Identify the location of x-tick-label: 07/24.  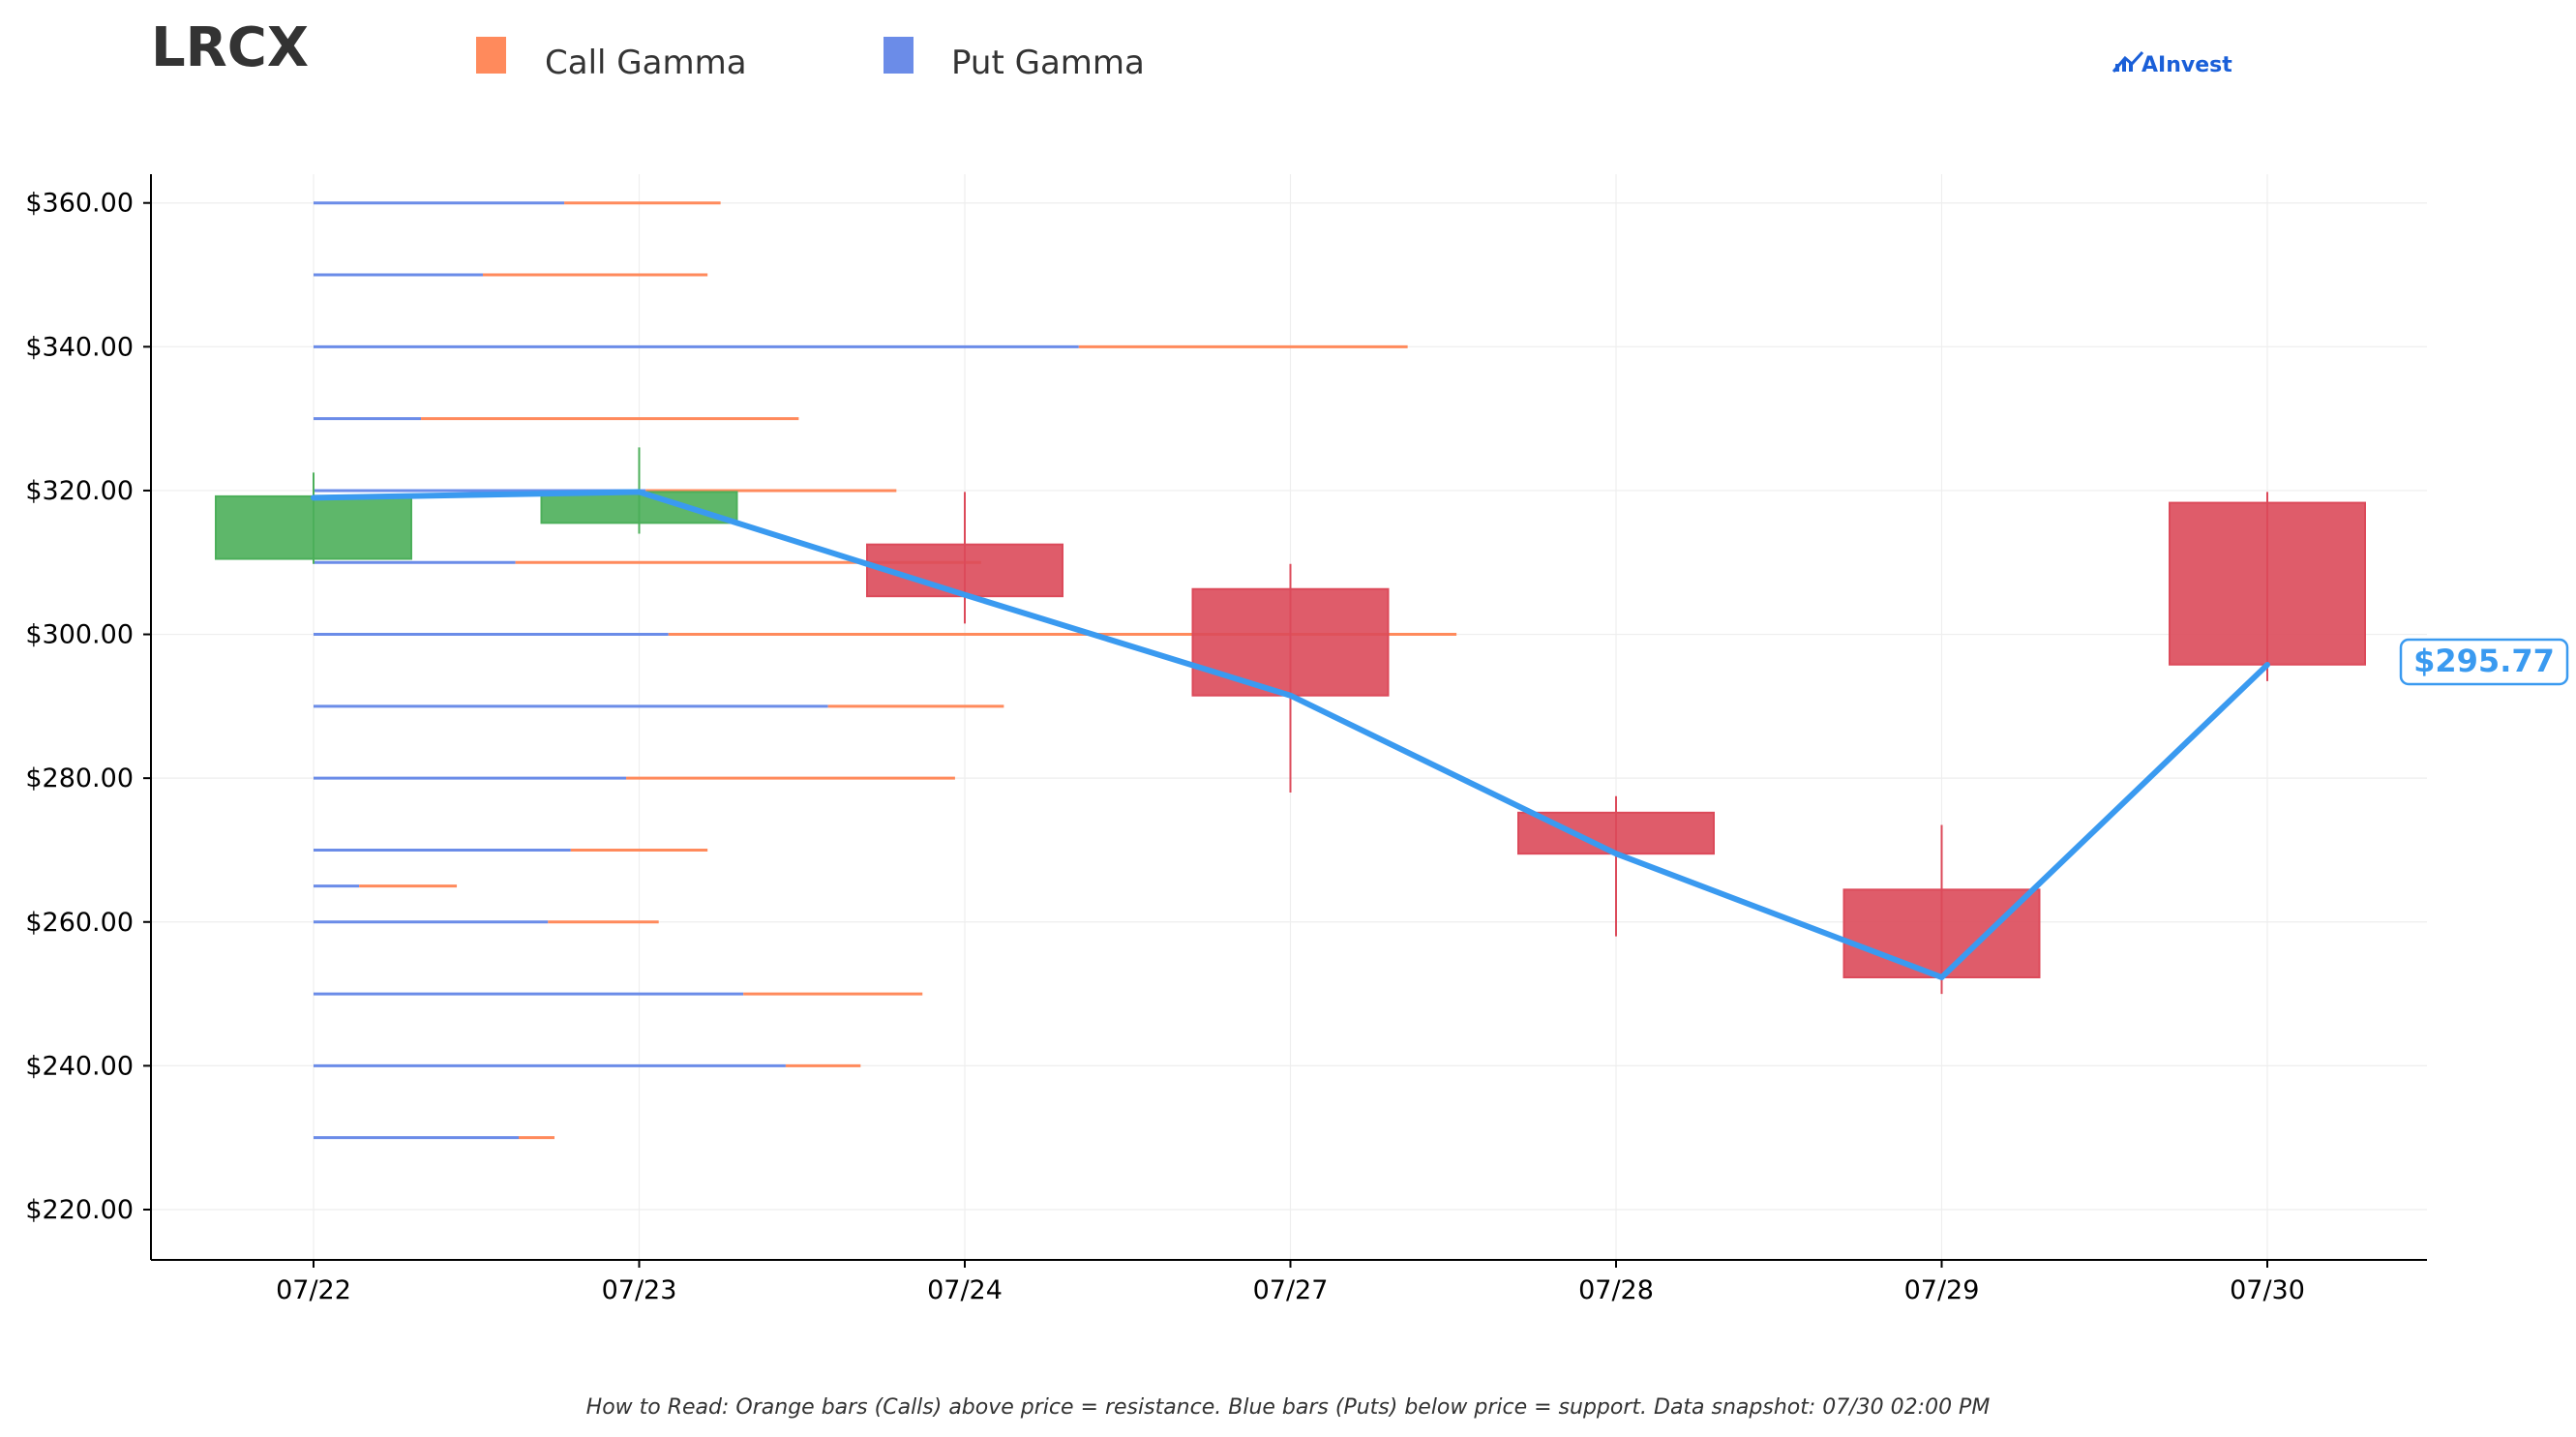
(965, 1290).